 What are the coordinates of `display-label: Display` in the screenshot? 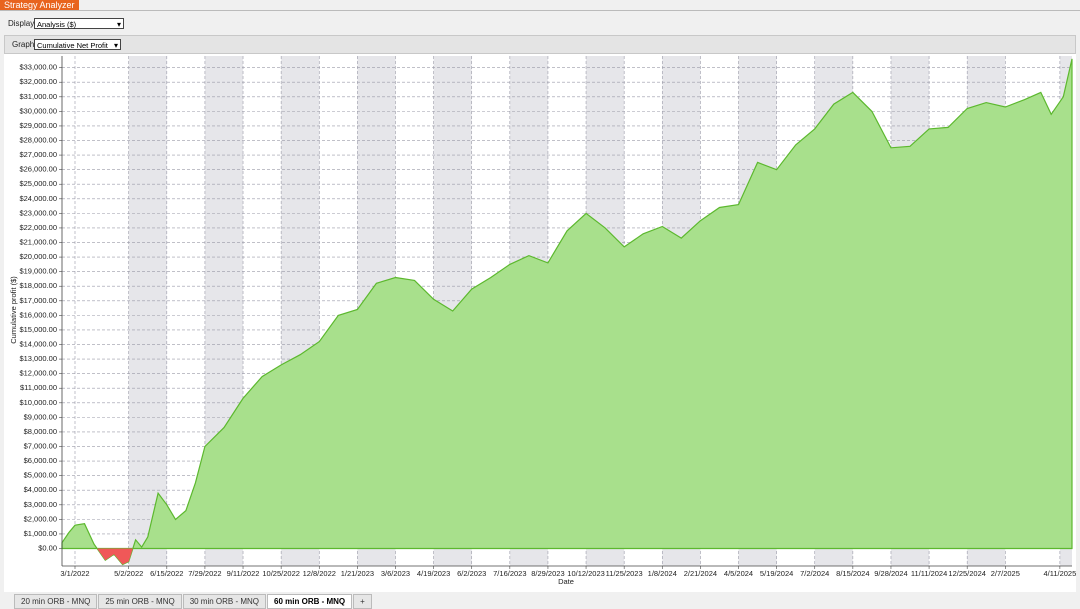 It's located at (21, 23).